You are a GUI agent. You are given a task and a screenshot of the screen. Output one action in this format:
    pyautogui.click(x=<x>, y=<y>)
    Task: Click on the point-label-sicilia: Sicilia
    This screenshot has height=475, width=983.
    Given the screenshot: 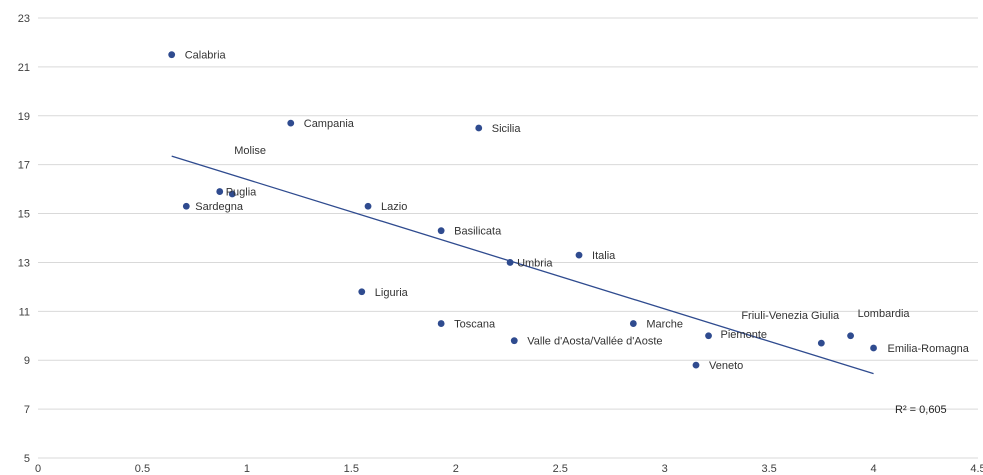 What is the action you would take?
    pyautogui.click(x=507, y=129)
    